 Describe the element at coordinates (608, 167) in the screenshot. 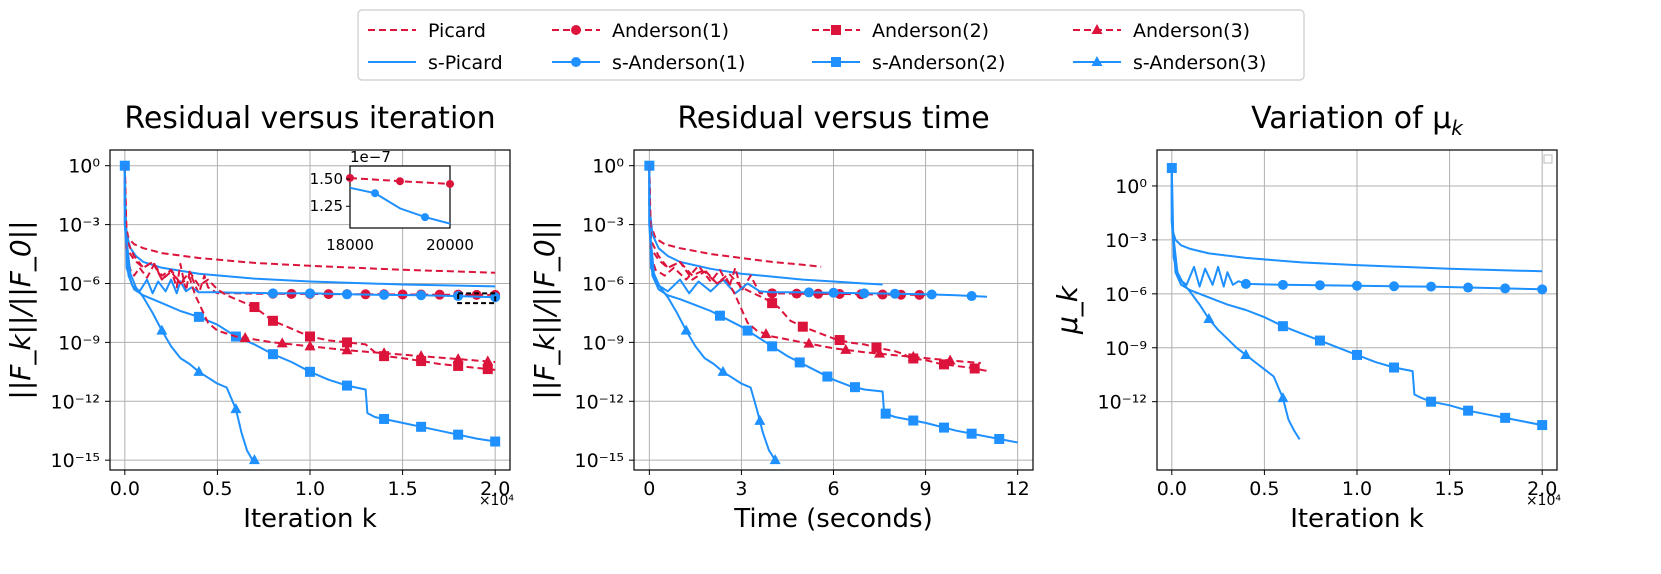

I see `y-tick-label: 10⁰` at that location.